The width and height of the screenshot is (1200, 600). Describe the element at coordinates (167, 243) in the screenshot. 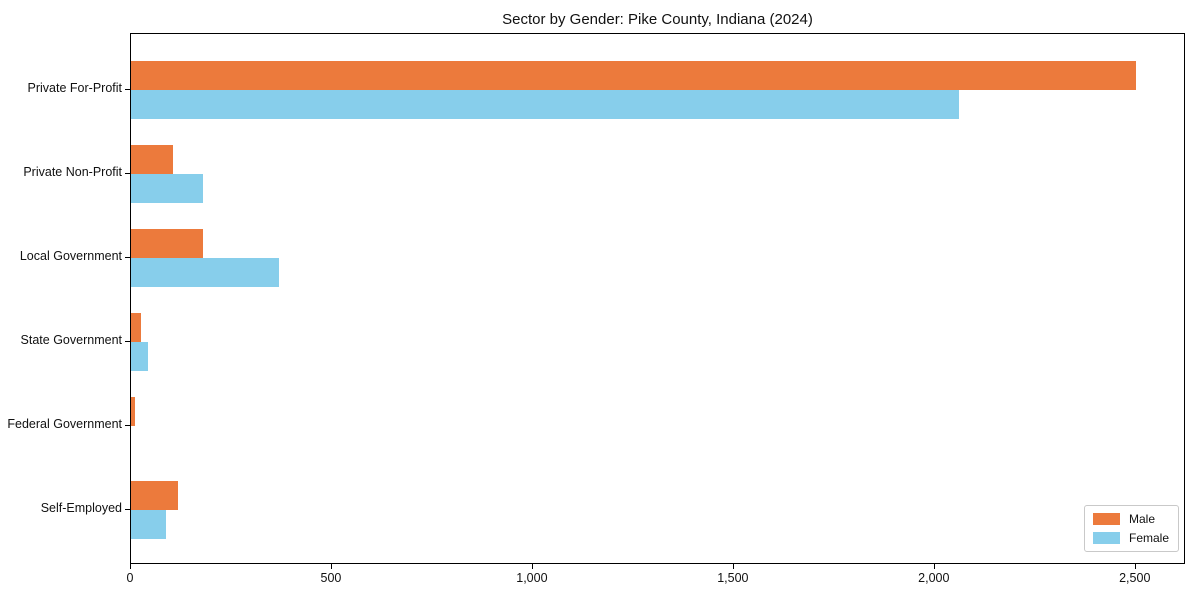

I see `bar-male-local-government` at that location.